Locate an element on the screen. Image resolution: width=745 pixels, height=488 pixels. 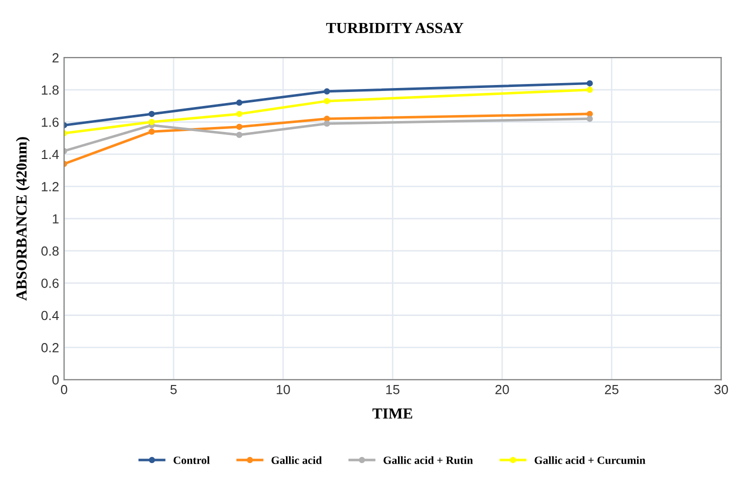
y-tick-label: 1.2 is located at coordinates (50, 187).